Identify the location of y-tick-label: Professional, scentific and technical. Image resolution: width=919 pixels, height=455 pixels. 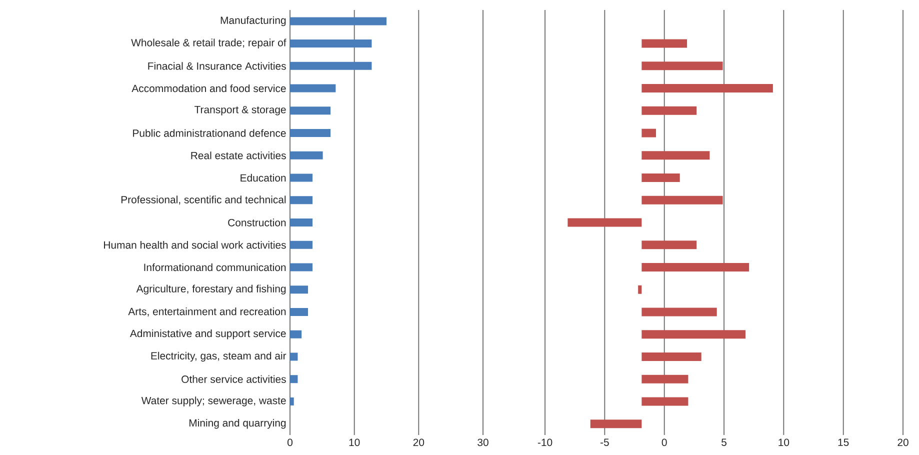
(203, 200).